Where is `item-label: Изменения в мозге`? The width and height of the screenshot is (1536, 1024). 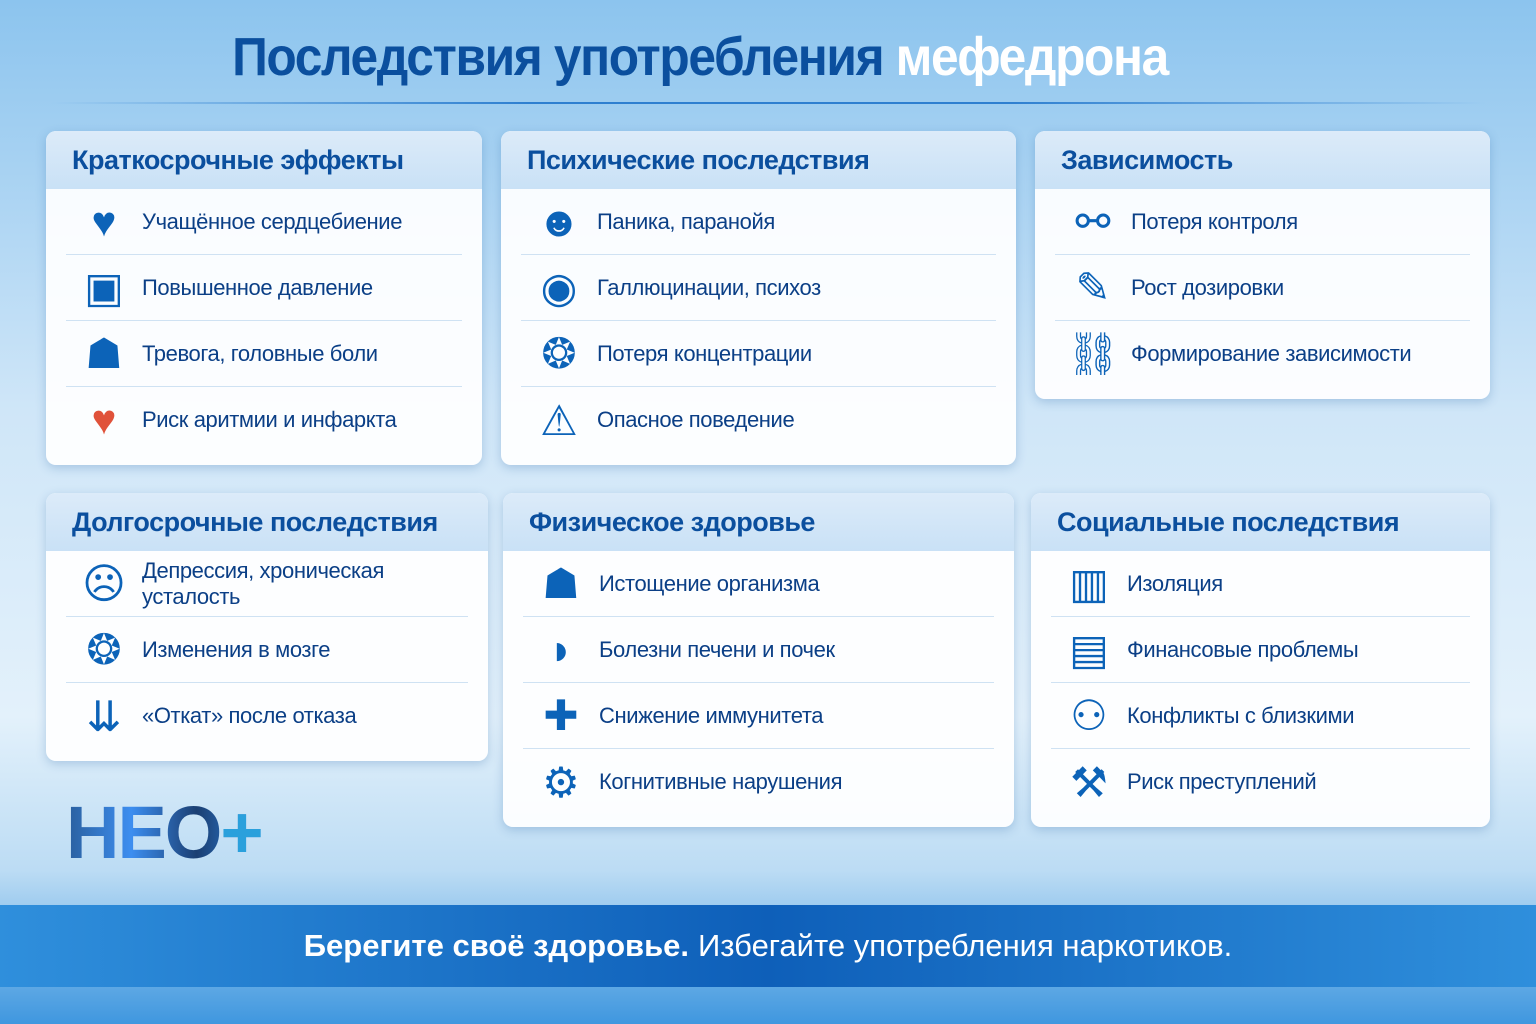
item-label: Изменения в мозге is located at coordinates (236, 649).